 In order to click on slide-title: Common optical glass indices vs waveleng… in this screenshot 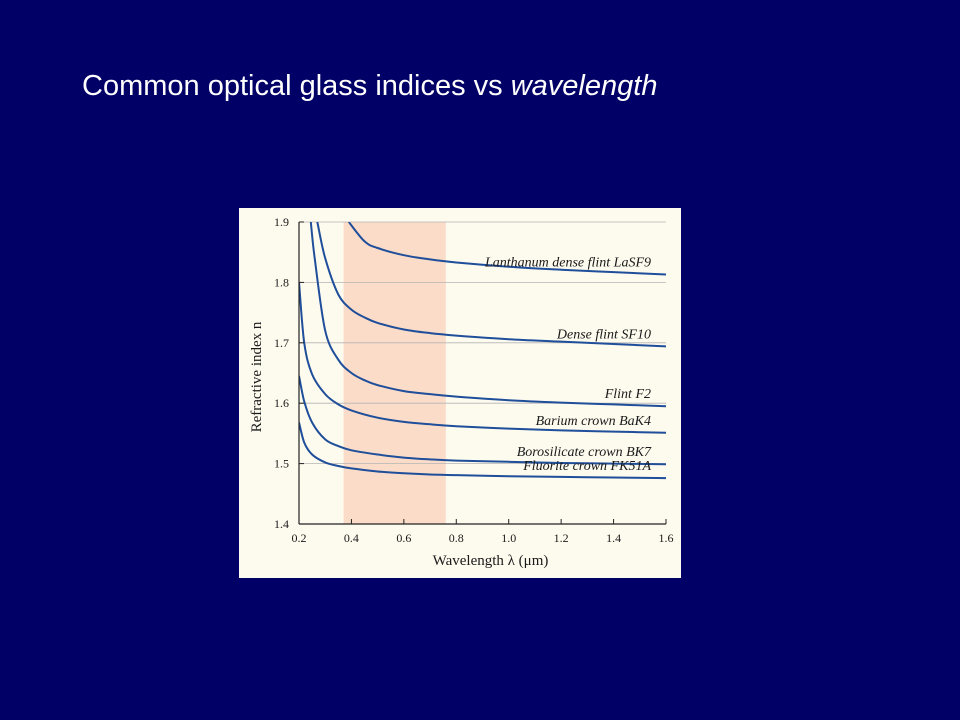, I will do `click(369, 86)`.